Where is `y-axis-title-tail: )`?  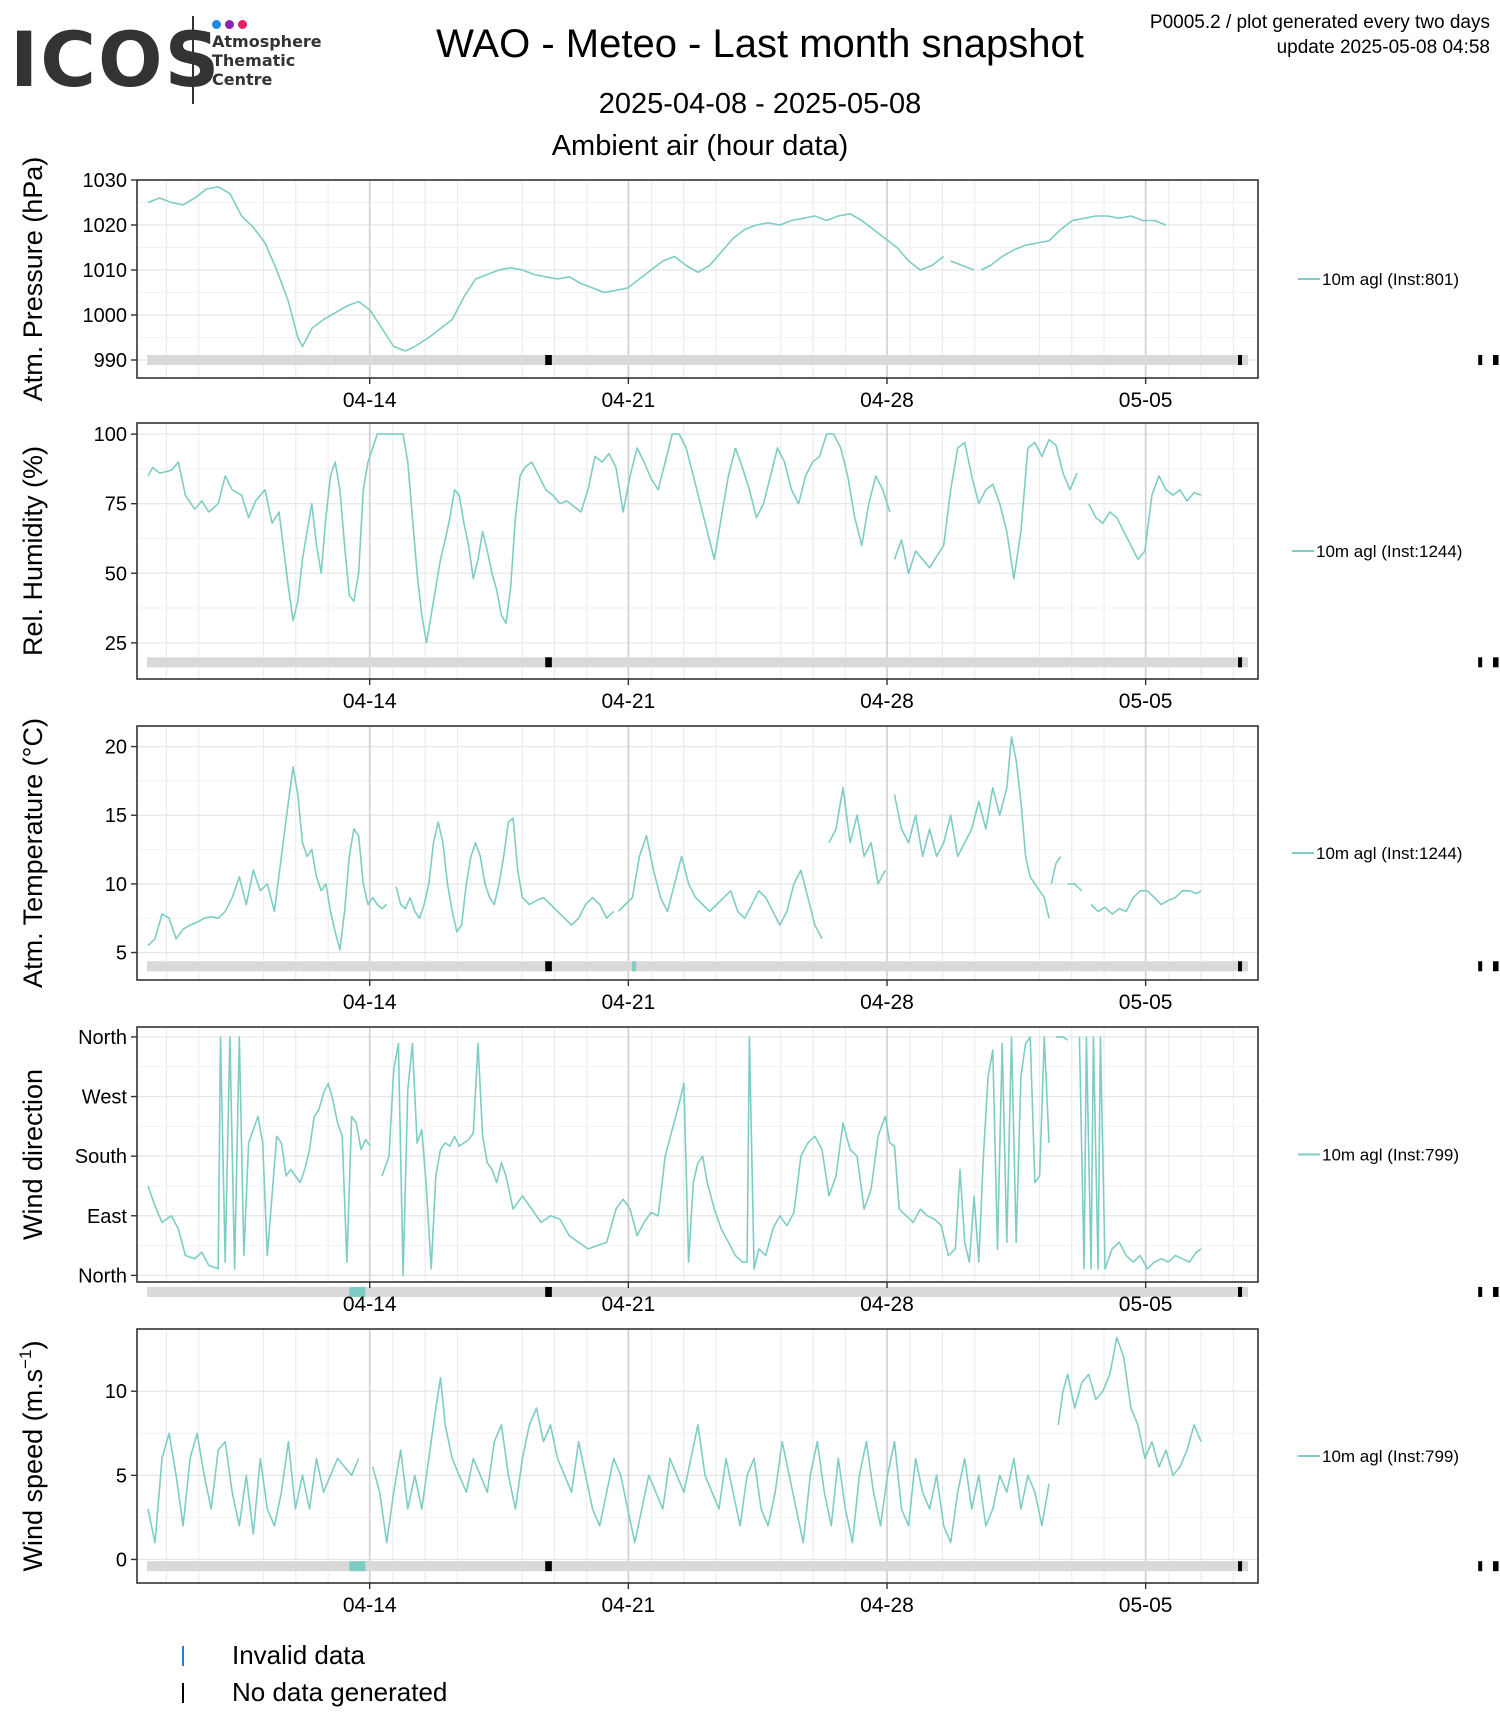 y-axis-title-tail: ) is located at coordinates (33, 1345).